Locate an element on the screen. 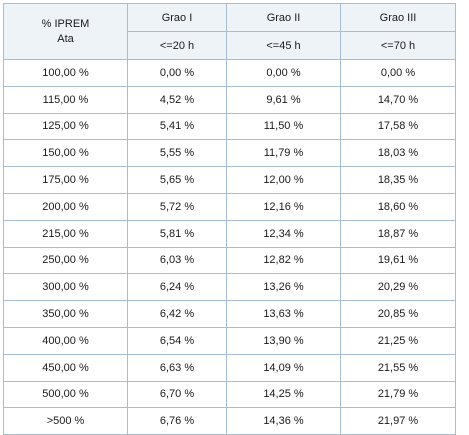  limit-header-3: <=70 h is located at coordinates (398, 45).